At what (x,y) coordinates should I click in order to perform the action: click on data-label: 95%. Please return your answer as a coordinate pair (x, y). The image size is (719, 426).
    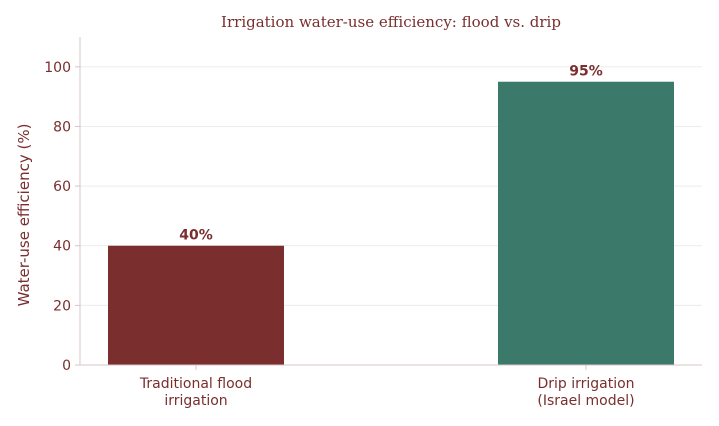
    Looking at the image, I should click on (586, 72).